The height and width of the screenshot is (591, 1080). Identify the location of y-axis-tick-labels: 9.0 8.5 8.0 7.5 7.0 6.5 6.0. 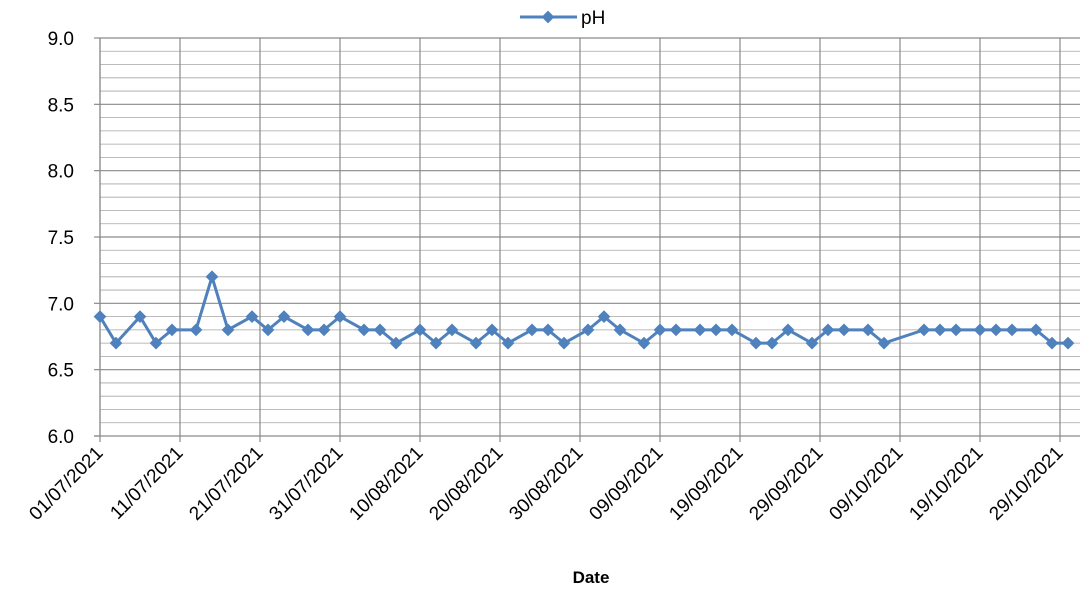
(61, 238).